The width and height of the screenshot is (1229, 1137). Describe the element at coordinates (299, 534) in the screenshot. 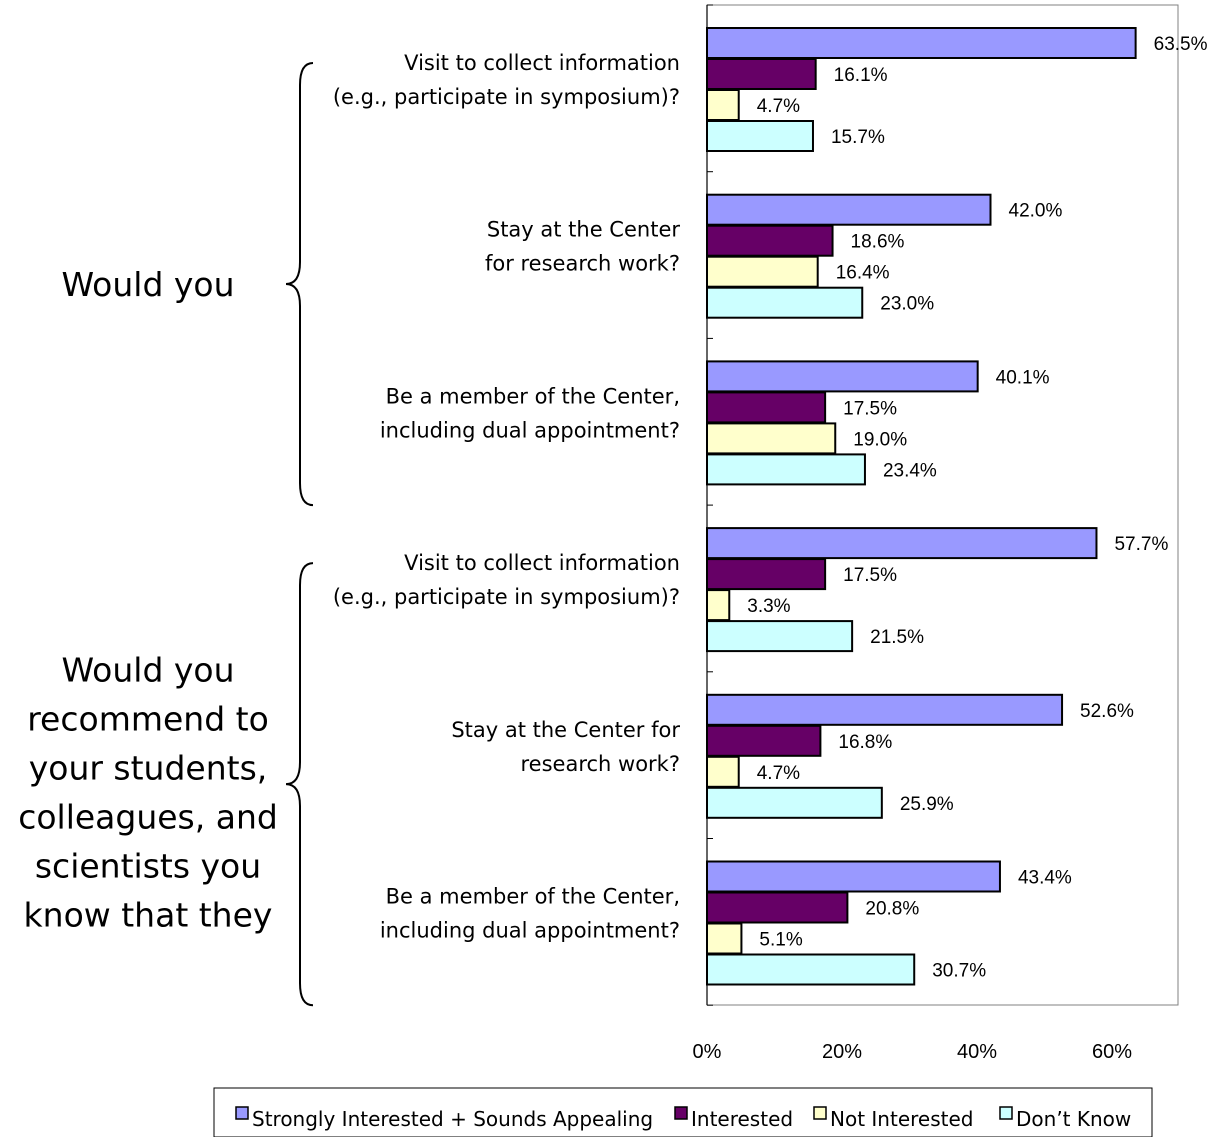

I see `group-braces` at that location.